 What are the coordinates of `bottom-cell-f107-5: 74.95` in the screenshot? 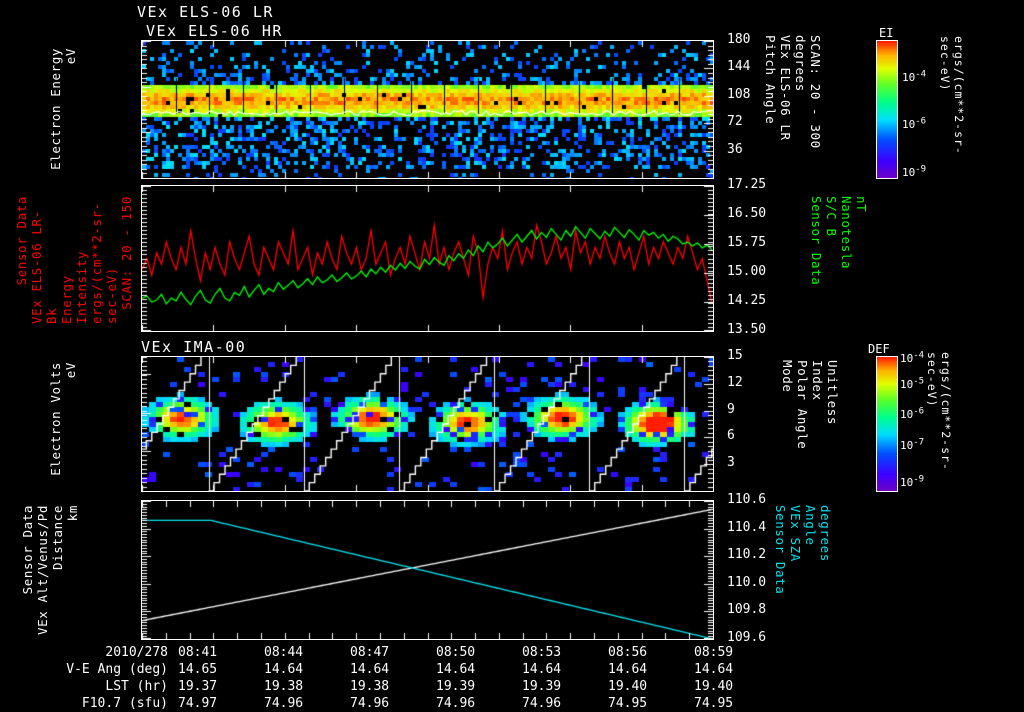 It's located at (628, 703).